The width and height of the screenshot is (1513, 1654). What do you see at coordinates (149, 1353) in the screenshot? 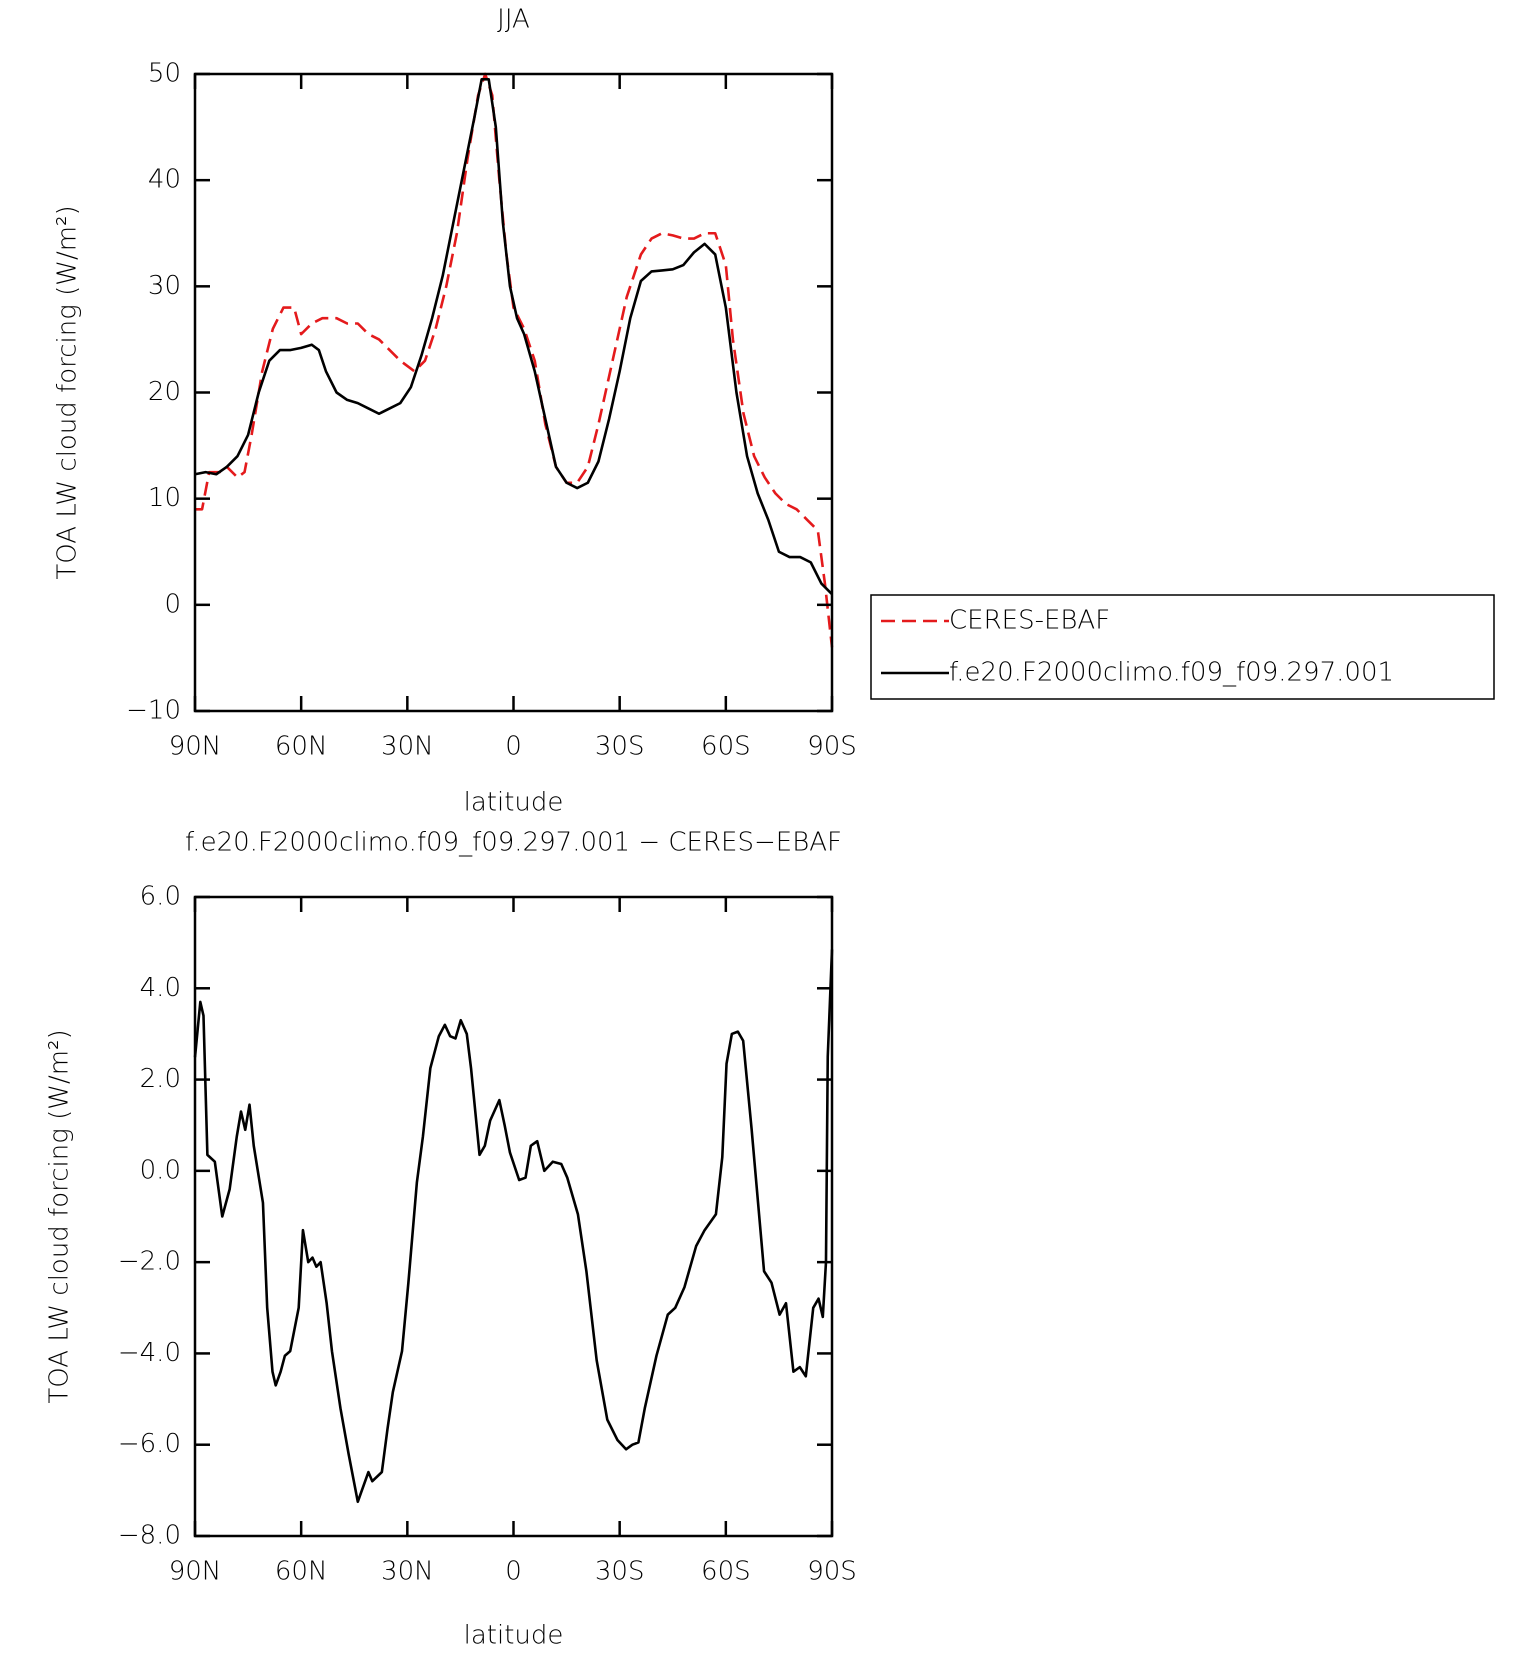
I see `y-tick-label: −4.0` at bounding box center [149, 1353].